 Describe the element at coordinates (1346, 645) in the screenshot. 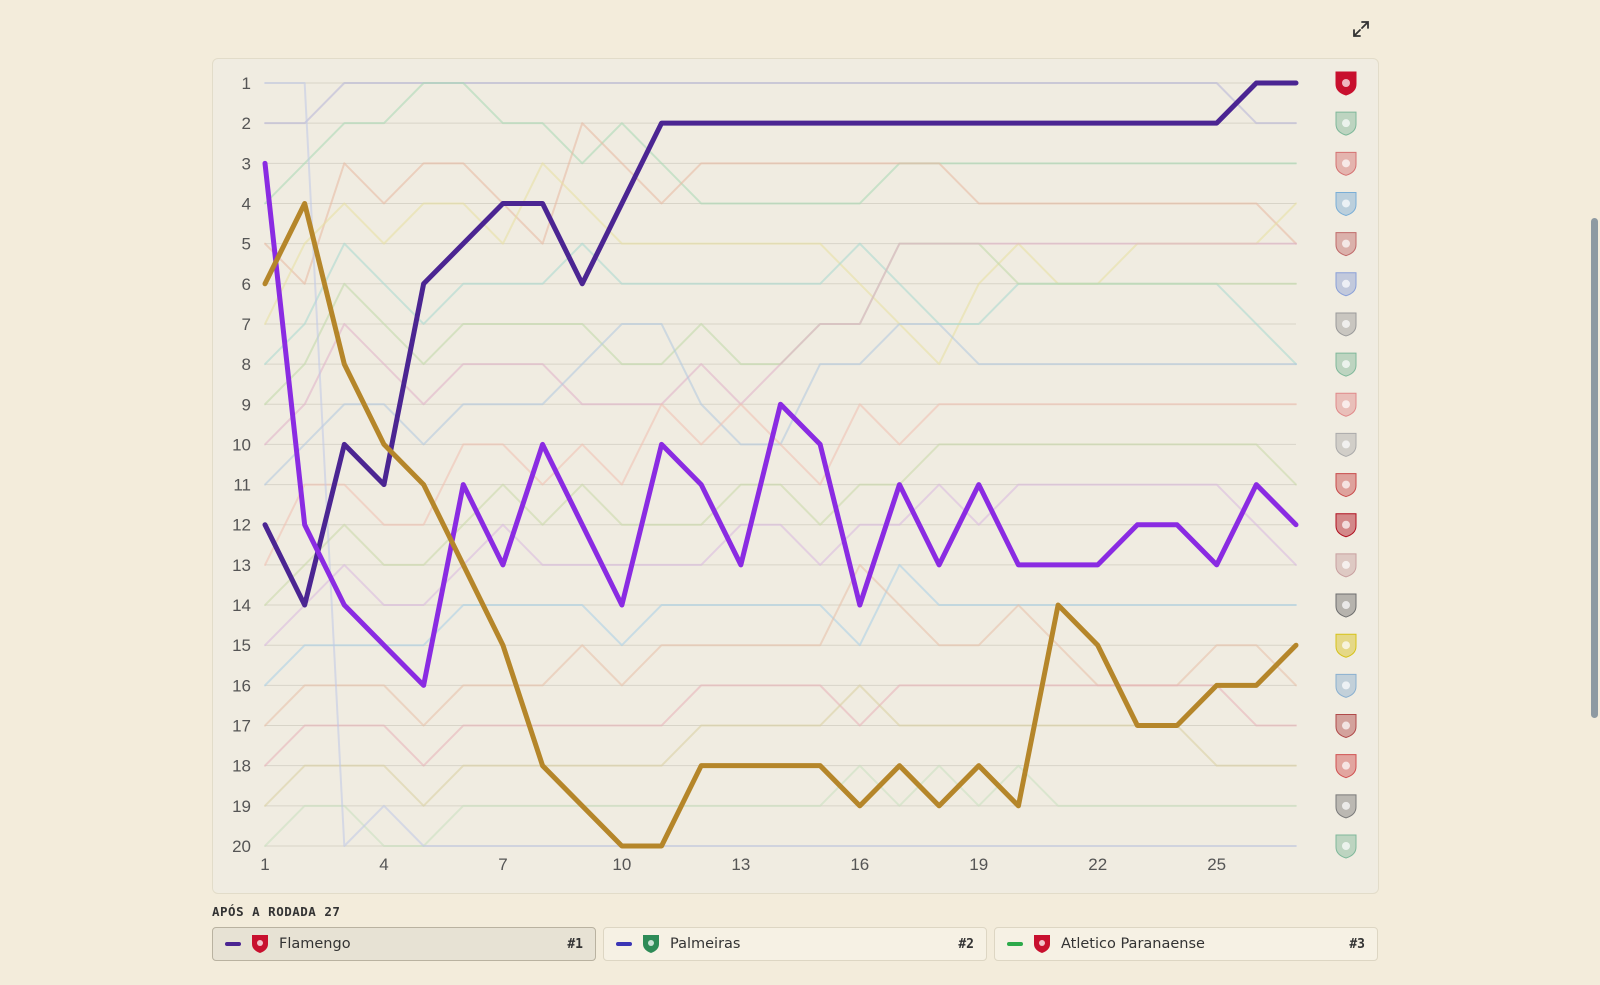

I see `mirassol-crest-icon` at that location.